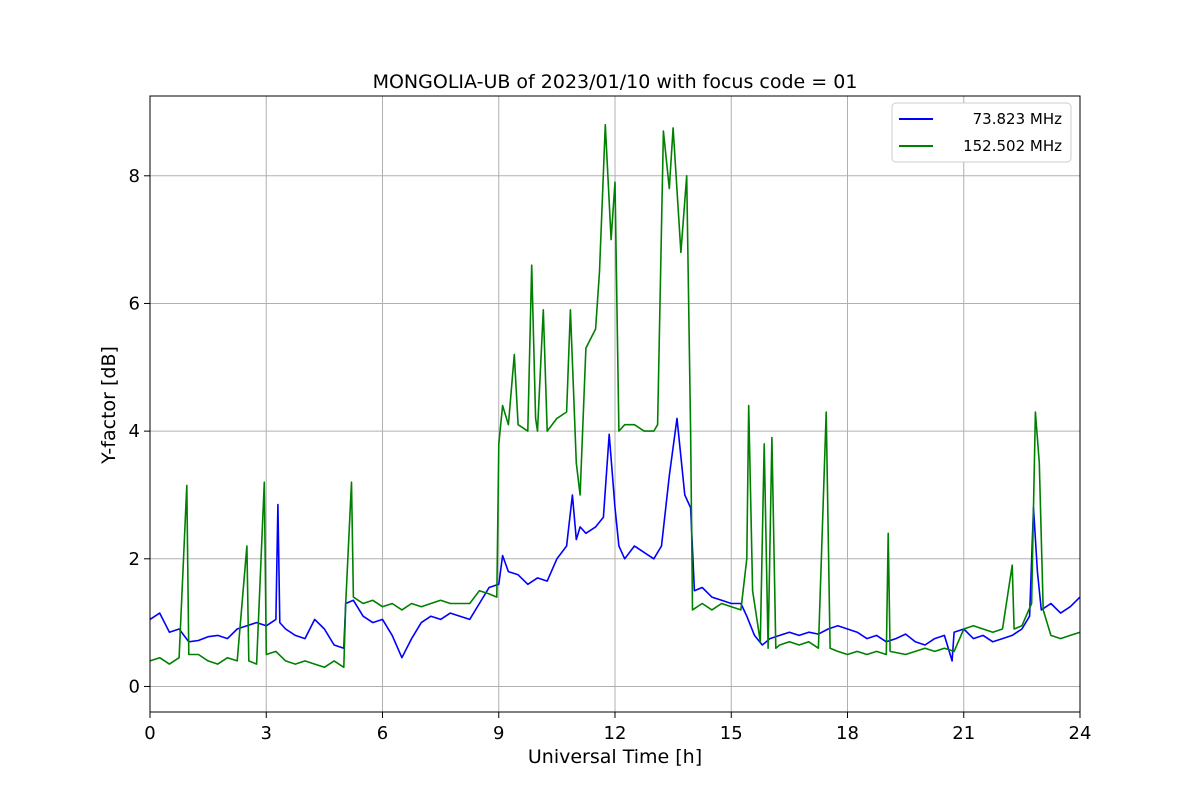 The height and width of the screenshot is (800, 1200). I want to click on y-tick-label: 4, so click(134, 431).